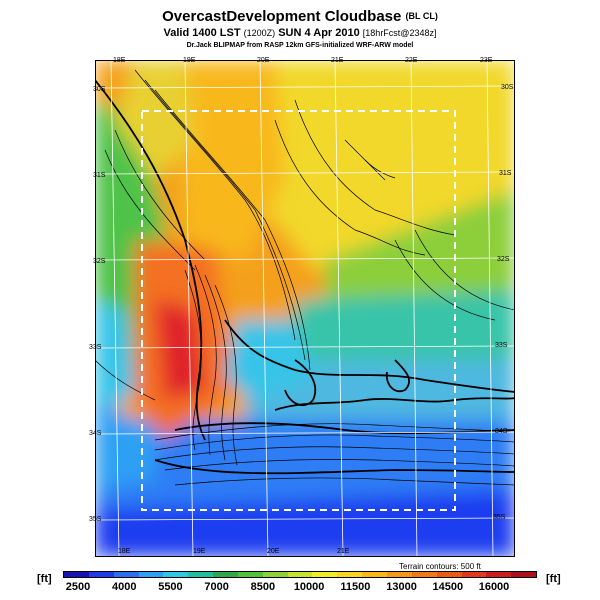 This screenshot has height=600, width=600. Describe the element at coordinates (124, 551) in the screenshot. I see `lon-label-bottom-18e: 18E` at that location.